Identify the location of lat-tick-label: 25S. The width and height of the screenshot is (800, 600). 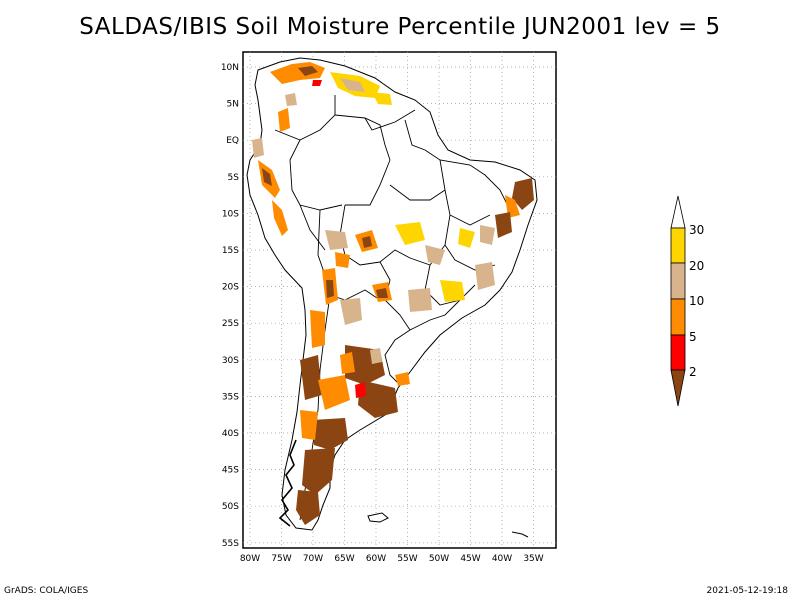
(230, 324).